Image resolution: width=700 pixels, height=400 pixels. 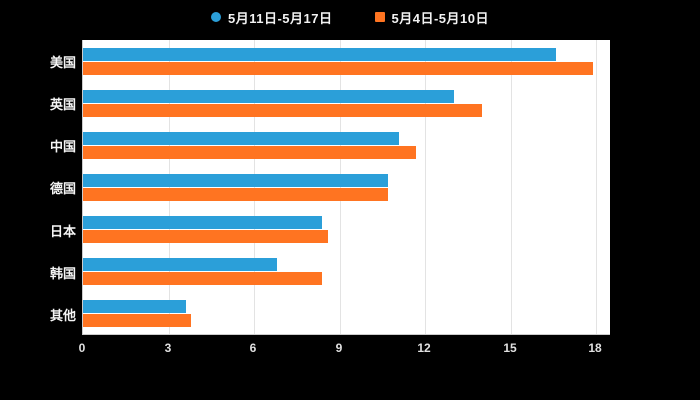 I want to click on category-label: 英国, so click(x=62, y=104).